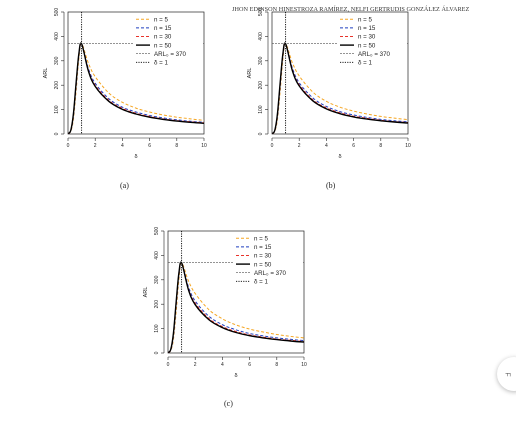 The image size is (516, 424). I want to click on caption-a: (a), so click(124, 185).